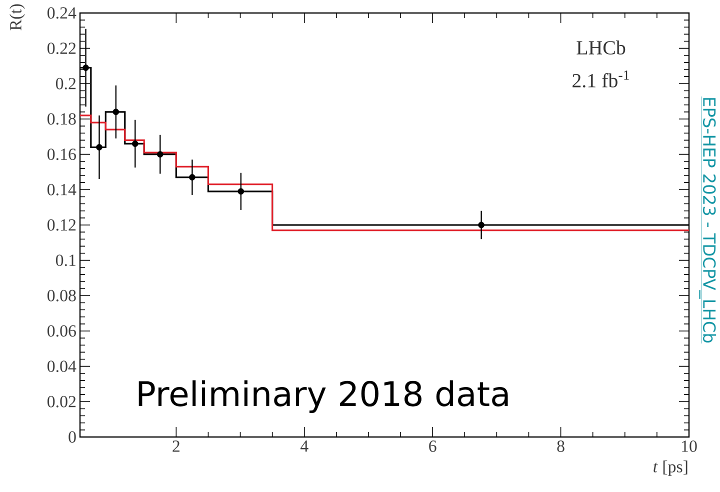 The height and width of the screenshot is (492, 720). I want to click on x-tick-label: 10, so click(689, 446).